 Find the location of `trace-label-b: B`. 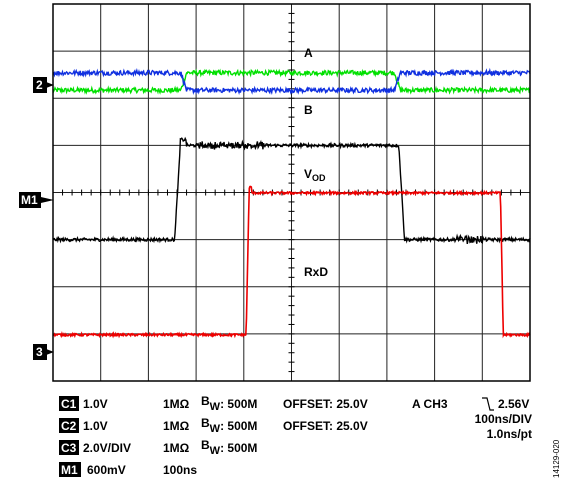

trace-label-b: B is located at coordinates (308, 110).